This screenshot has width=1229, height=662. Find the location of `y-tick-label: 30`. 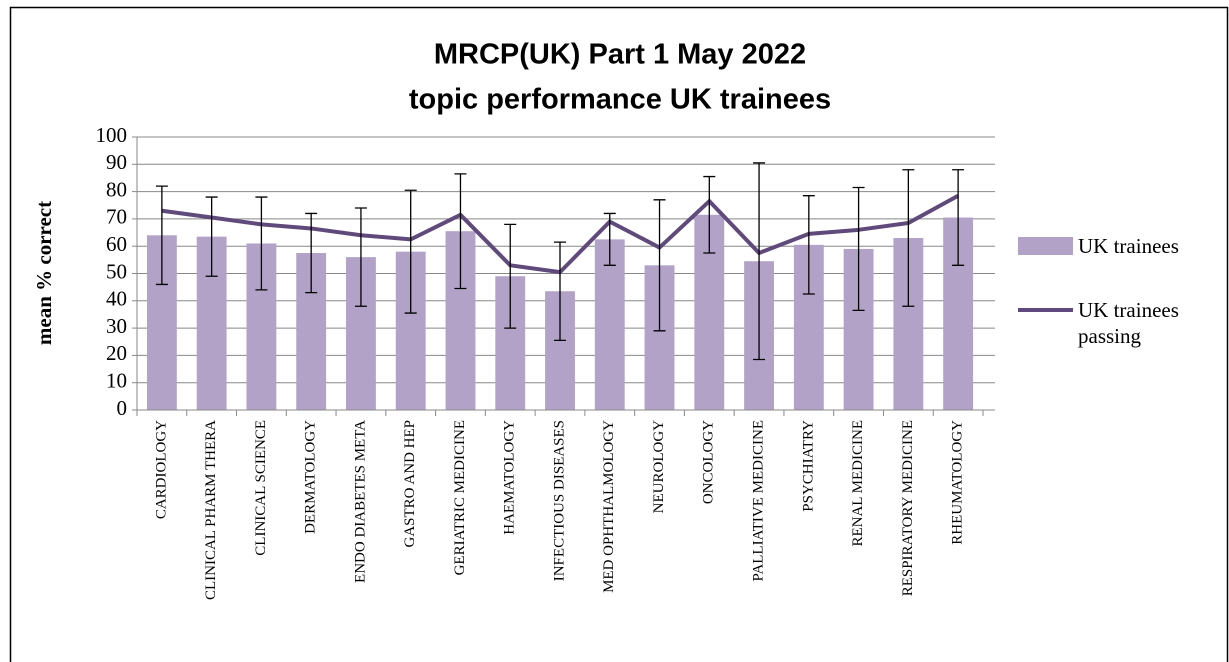

y-tick-label: 30 is located at coordinates (116, 326).